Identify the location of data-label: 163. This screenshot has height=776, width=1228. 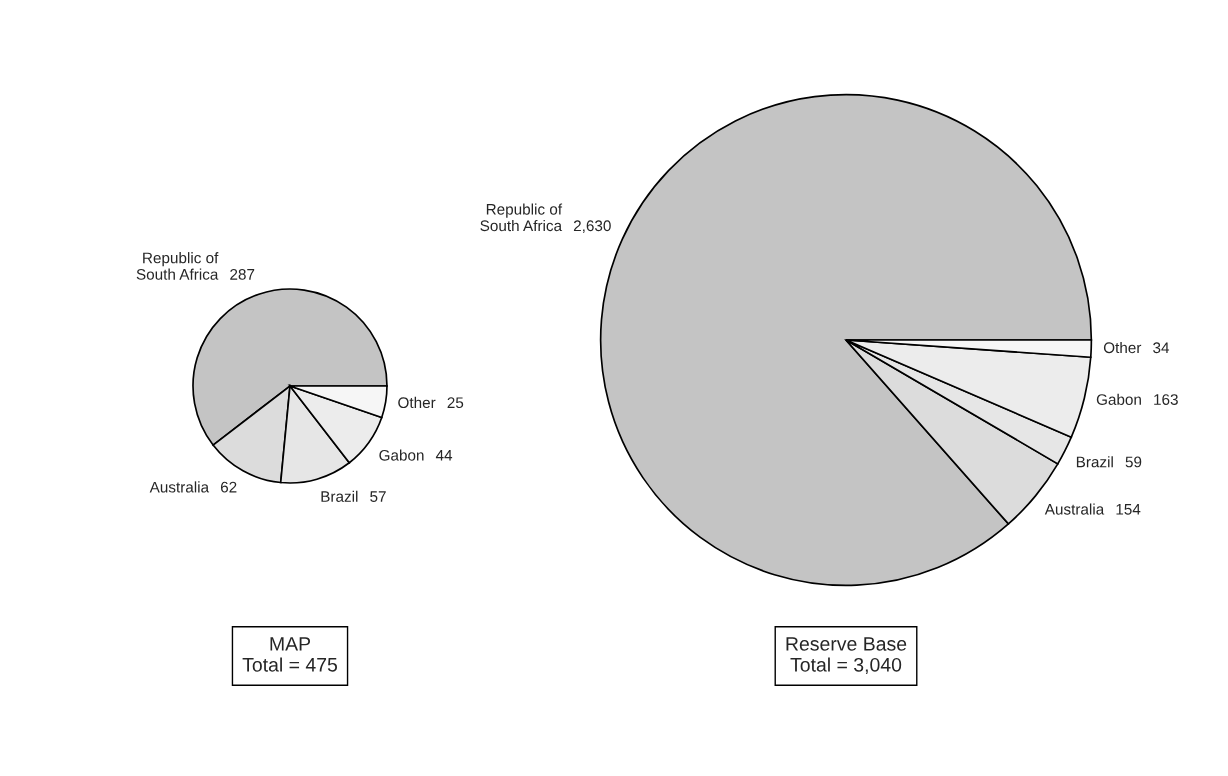
(1166, 399).